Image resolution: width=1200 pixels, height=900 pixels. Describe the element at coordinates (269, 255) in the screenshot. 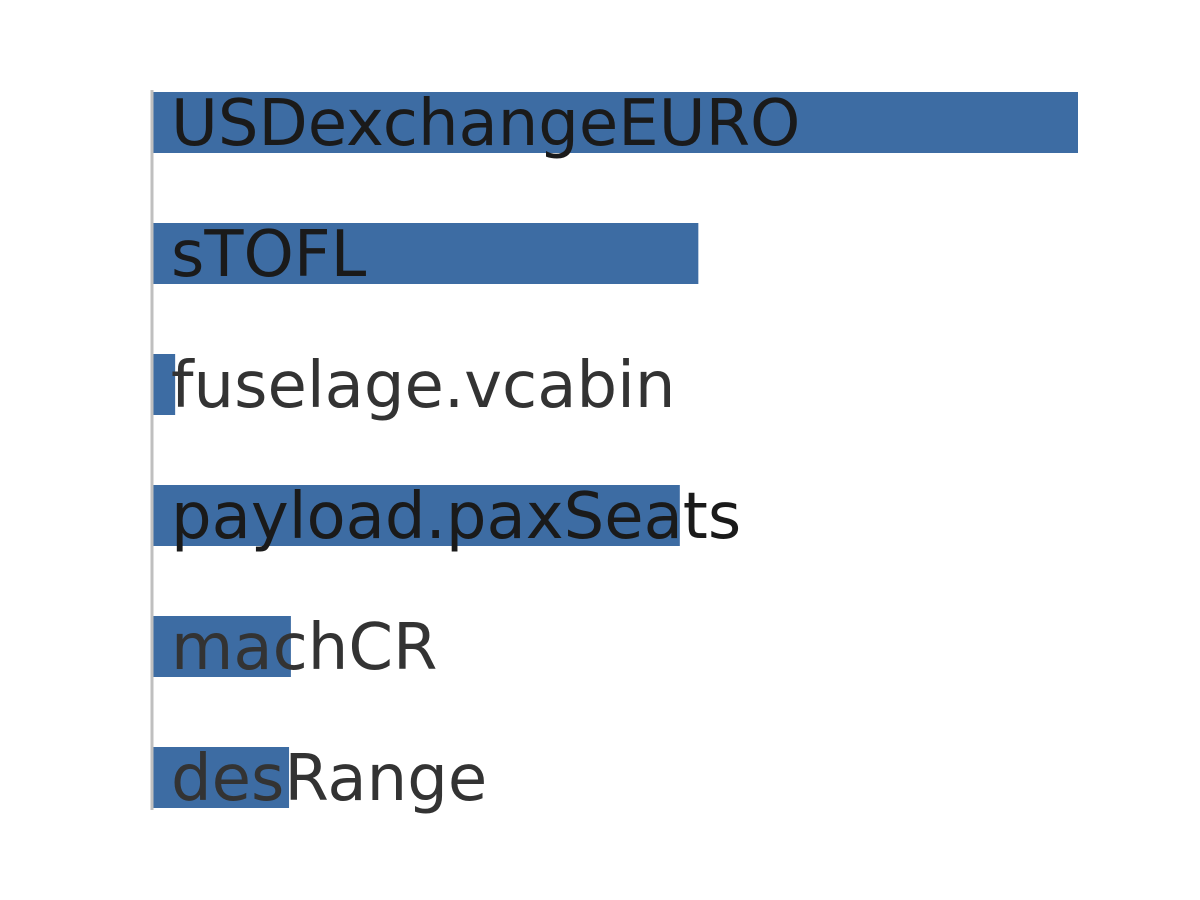

I see `category-label-1: sTOFL` at that location.